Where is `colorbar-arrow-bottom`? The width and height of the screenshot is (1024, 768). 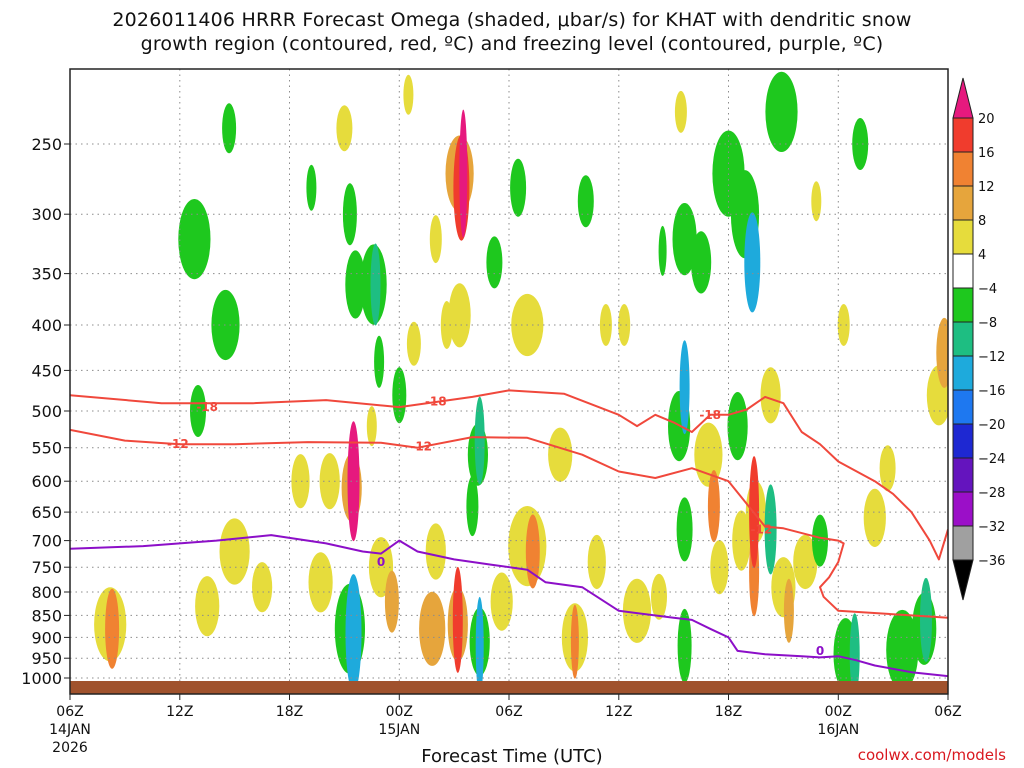
colorbar-arrow-bottom is located at coordinates (963, 580).